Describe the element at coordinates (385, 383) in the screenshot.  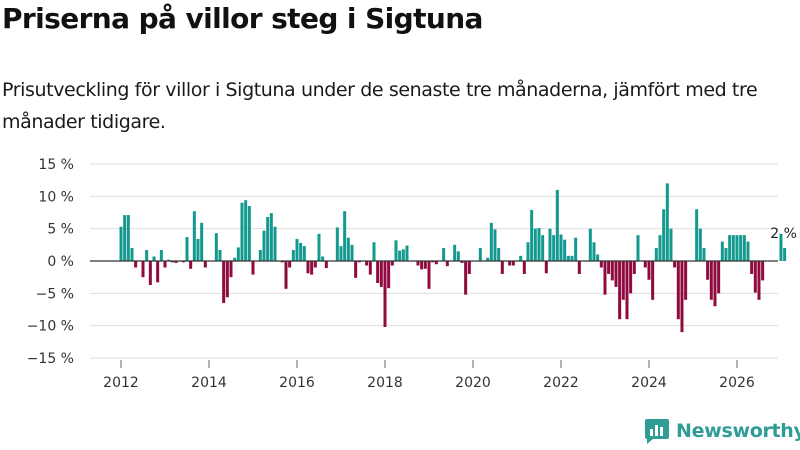
I see `x-tick-label: 2018` at that location.